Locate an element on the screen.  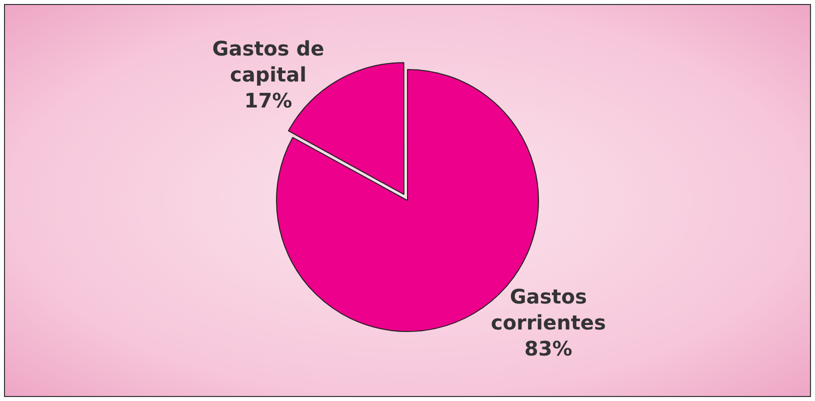
data-label: 83% is located at coordinates (548, 348).